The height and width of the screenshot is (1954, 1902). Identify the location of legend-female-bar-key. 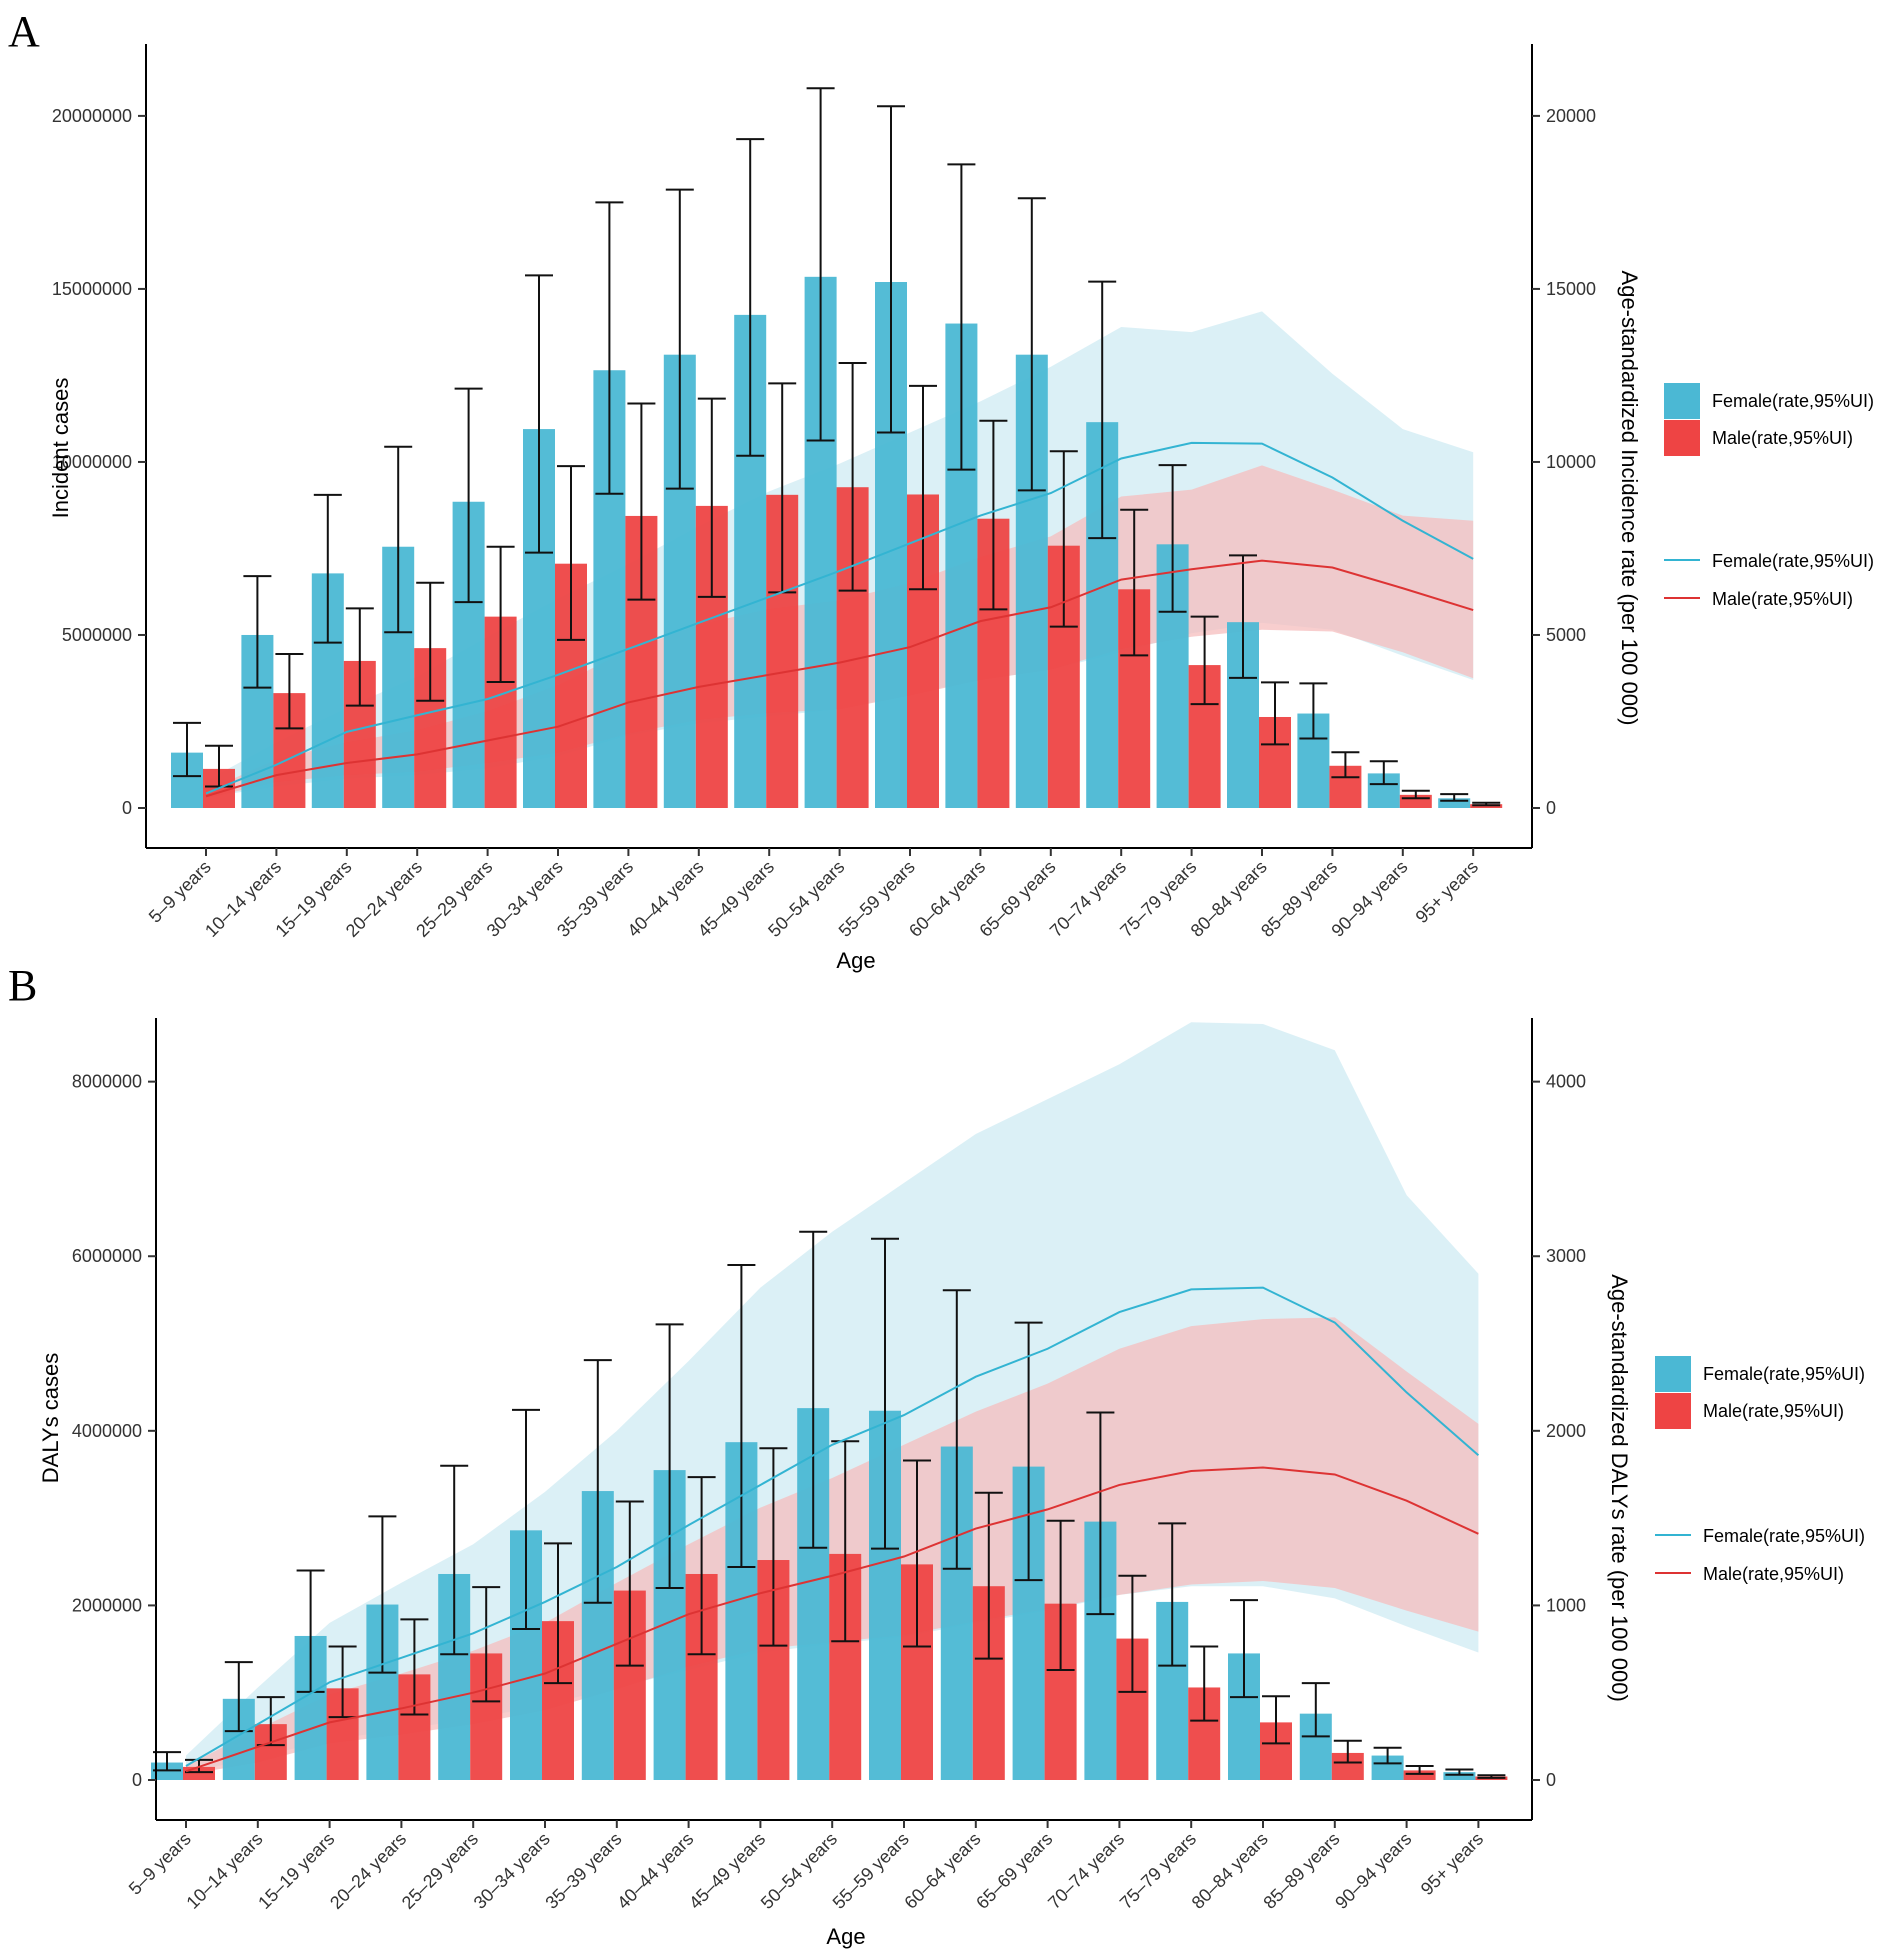
(1682, 401).